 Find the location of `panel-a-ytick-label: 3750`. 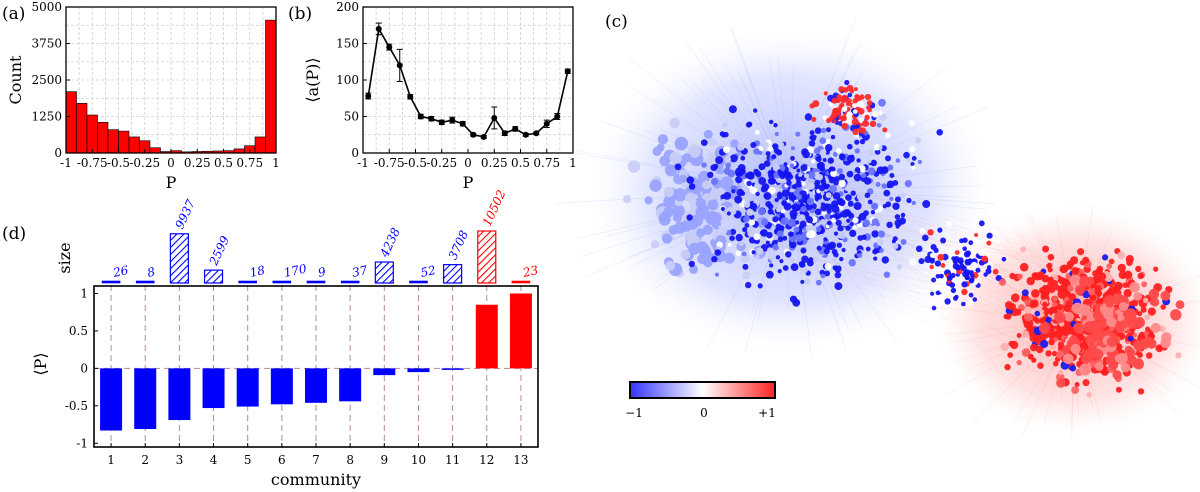

panel-a-ytick-label: 3750 is located at coordinates (46, 44).